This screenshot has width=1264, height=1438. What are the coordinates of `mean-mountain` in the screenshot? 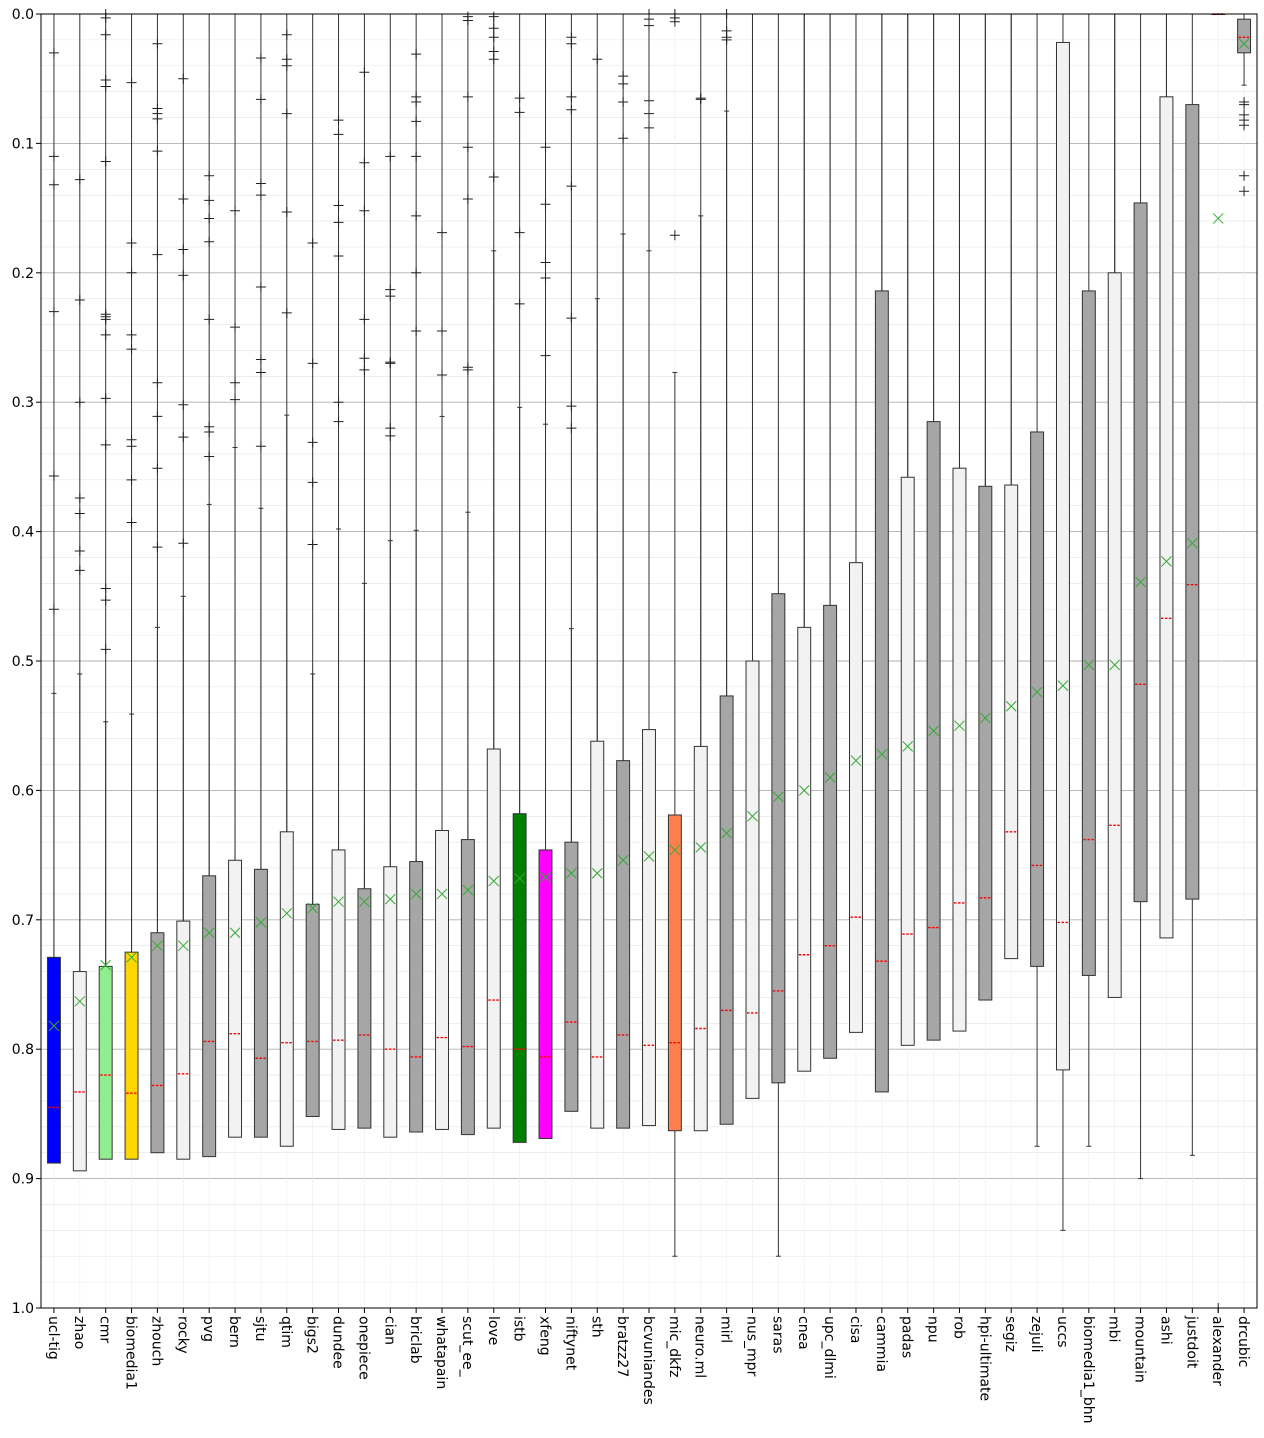 It's located at (1140, 582).